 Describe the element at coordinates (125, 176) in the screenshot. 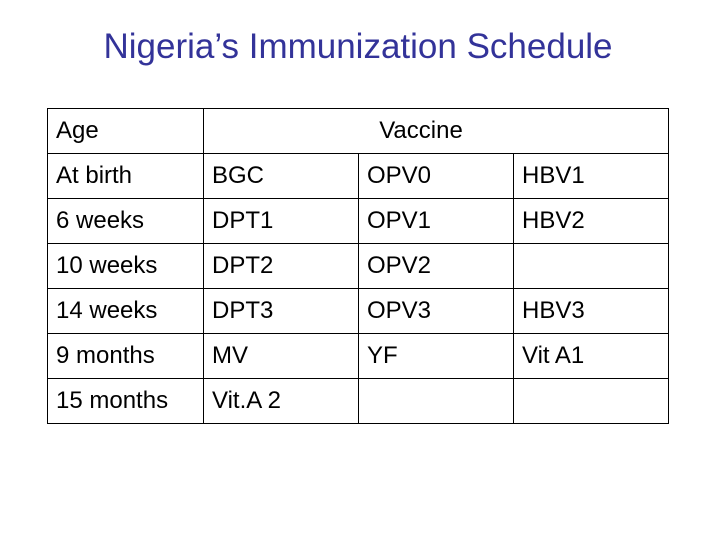

I see `age-cell: At birth` at that location.